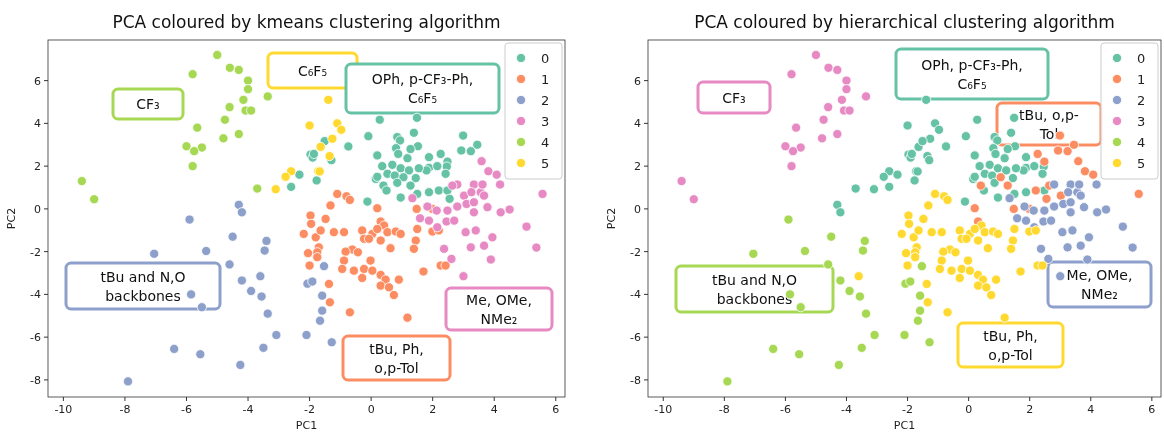 Image resolution: width=1164 pixels, height=439 pixels. Describe the element at coordinates (306, 22) in the screenshot. I see `chart-title: PCA coloured by kmeans clustering algorithm` at that location.